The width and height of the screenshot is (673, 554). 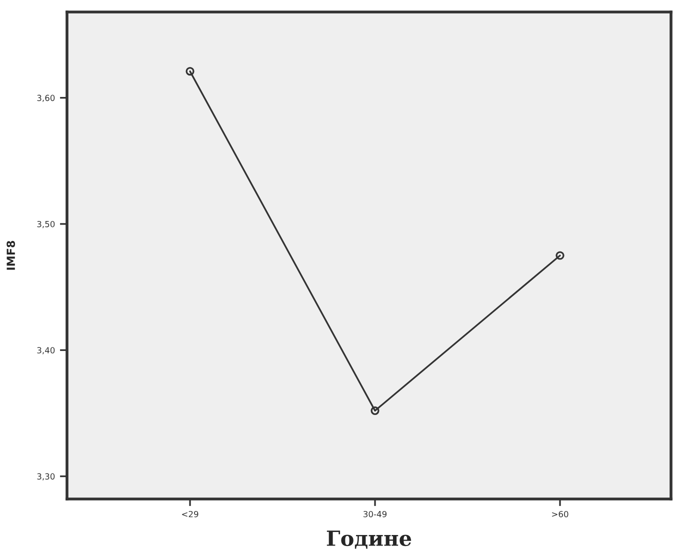 I want to click on y-axis-title: IMF8, so click(x=11, y=255).